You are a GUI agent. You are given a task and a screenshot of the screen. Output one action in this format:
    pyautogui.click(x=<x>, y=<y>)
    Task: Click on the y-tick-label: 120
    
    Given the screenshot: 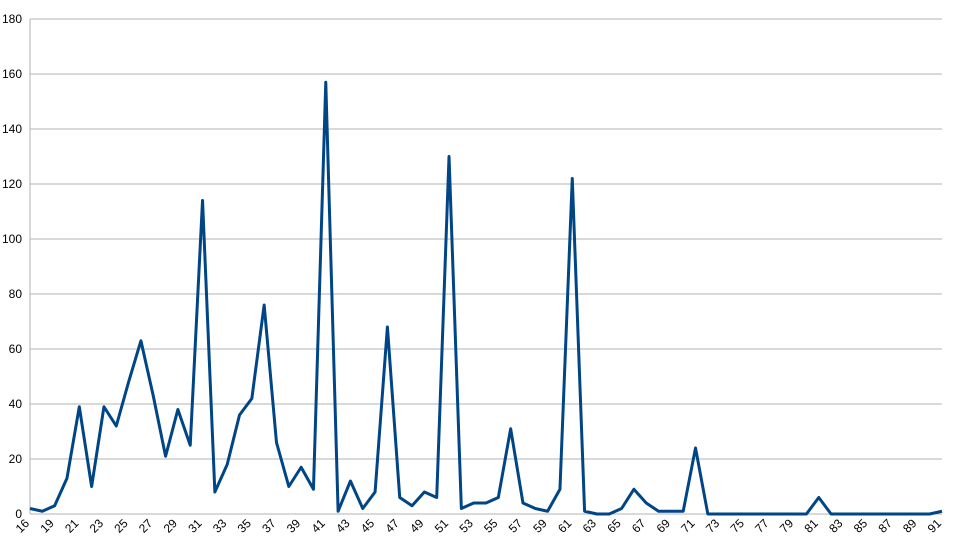 What is the action you would take?
    pyautogui.click(x=12, y=184)
    